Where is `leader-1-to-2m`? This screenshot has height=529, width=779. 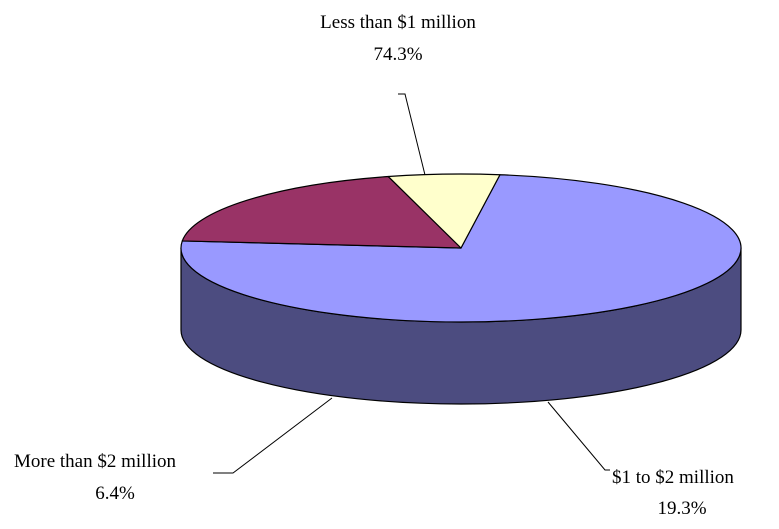
leader-1-to-2m is located at coordinates (578, 436).